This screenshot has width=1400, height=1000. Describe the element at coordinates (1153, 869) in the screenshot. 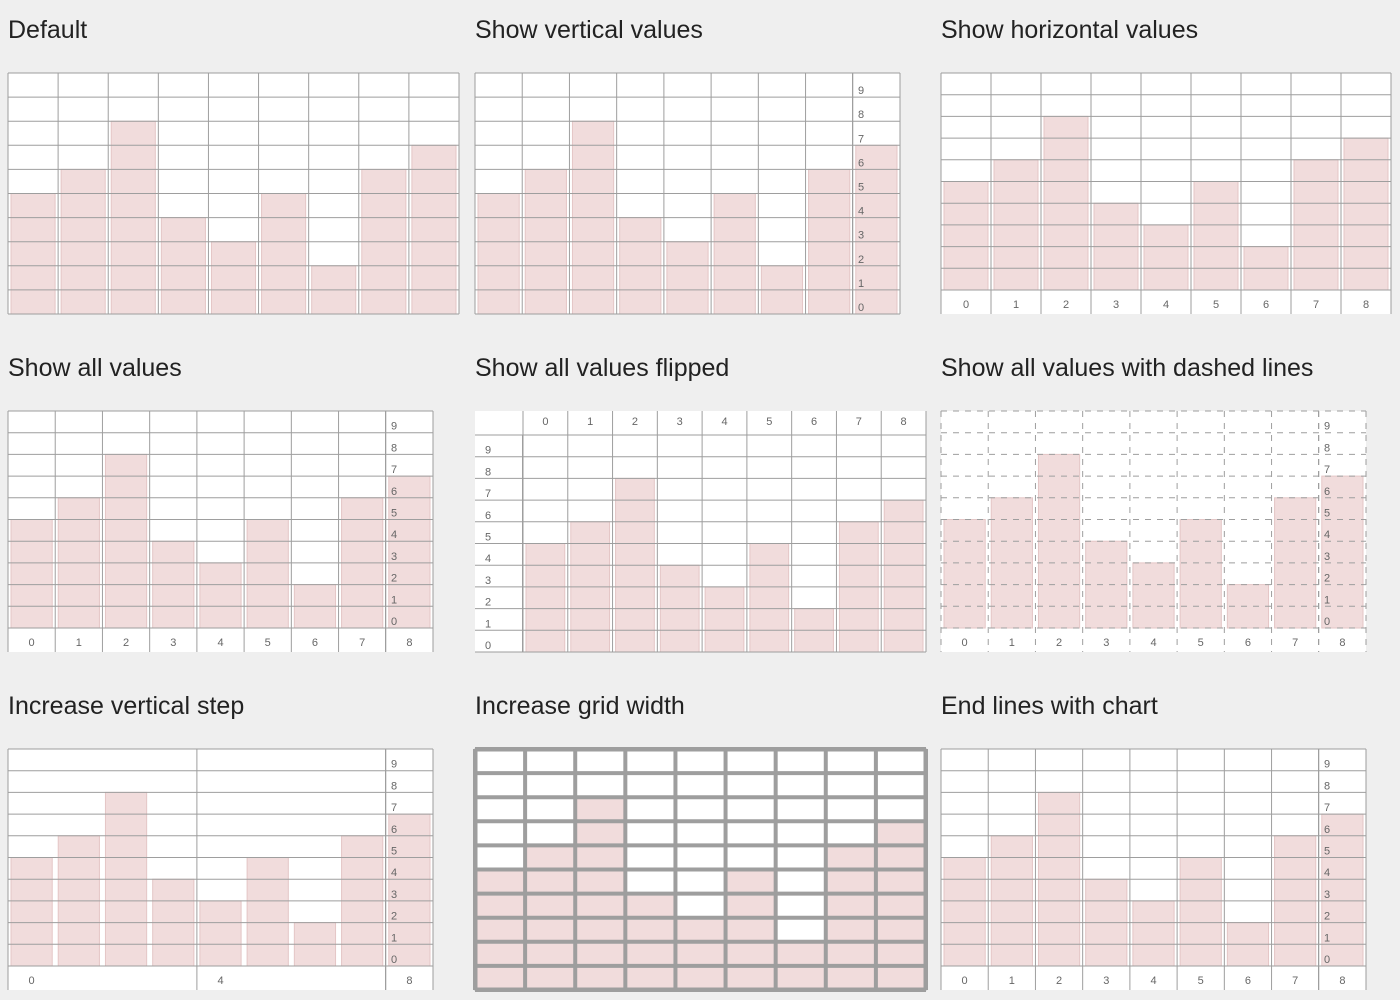

I see `bar-chart-end-lines: 01234567890 1 2 3 4 5 6 7 8` at that location.